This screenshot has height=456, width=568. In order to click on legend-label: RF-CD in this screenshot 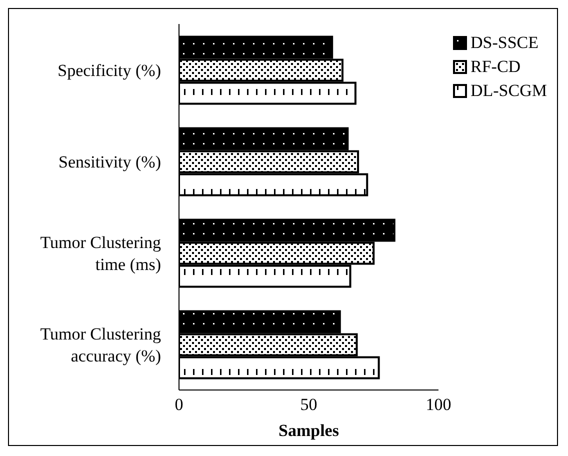, I will do `click(495, 67)`.